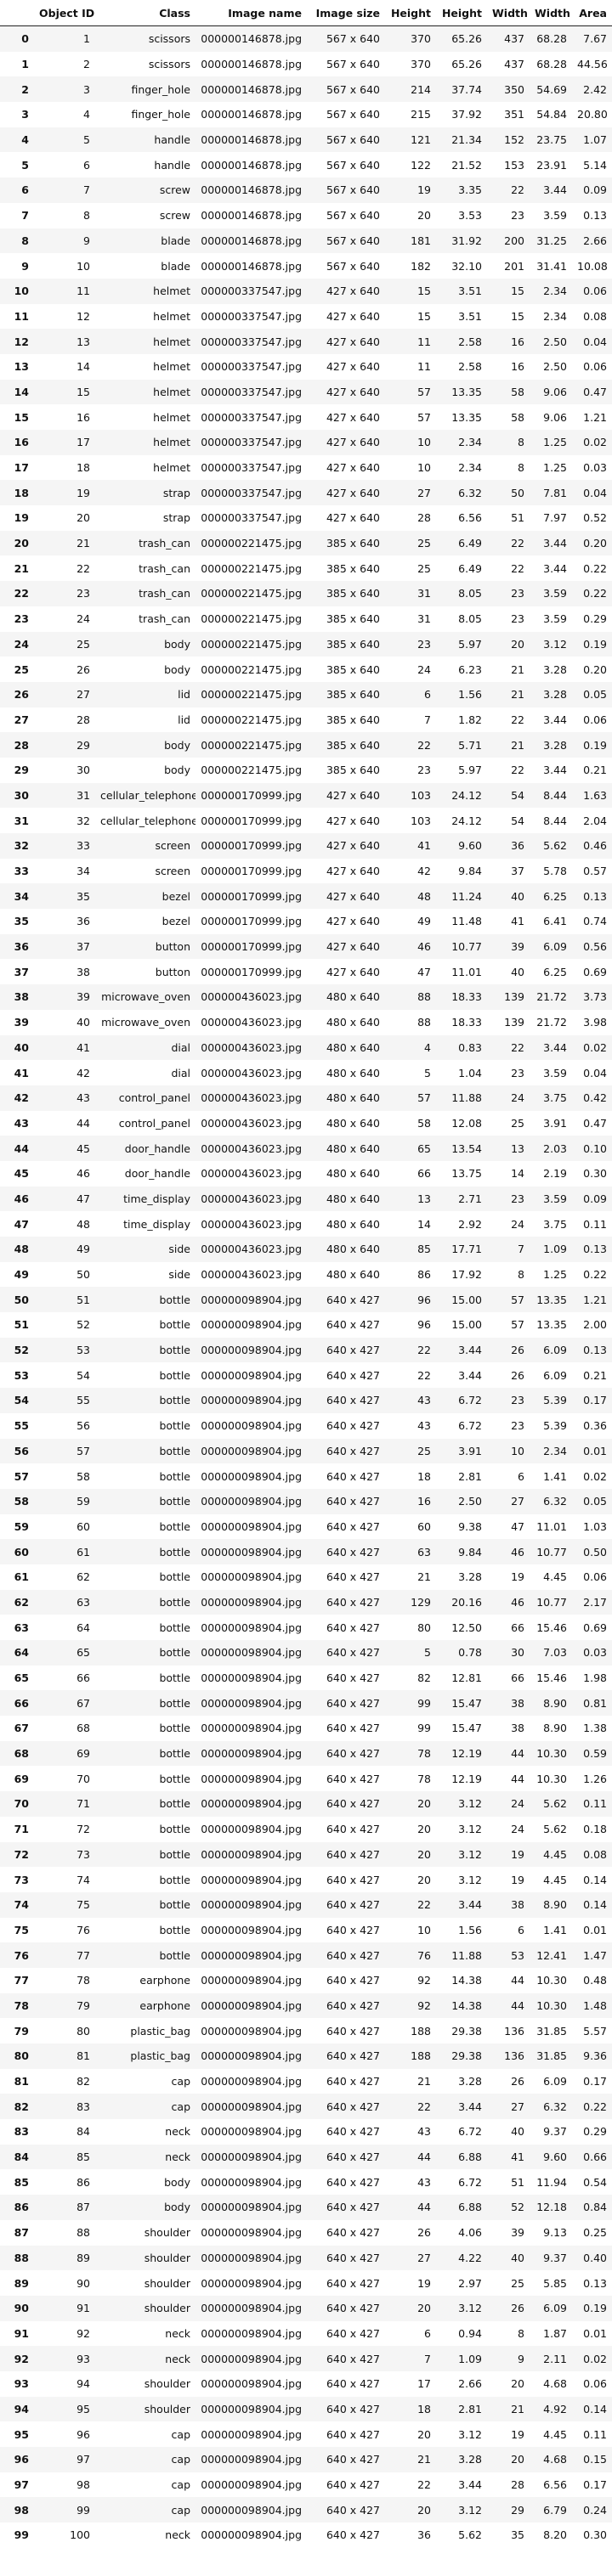 The height and width of the screenshot is (2576, 612). What do you see at coordinates (424, 1526) in the screenshot?
I see `height-px-cell: 60` at bounding box center [424, 1526].